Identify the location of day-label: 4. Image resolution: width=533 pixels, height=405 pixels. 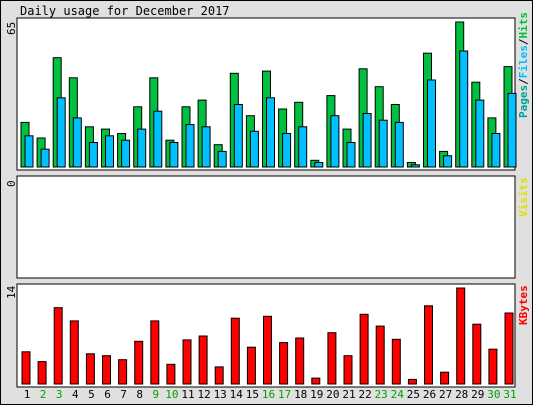
(75, 394).